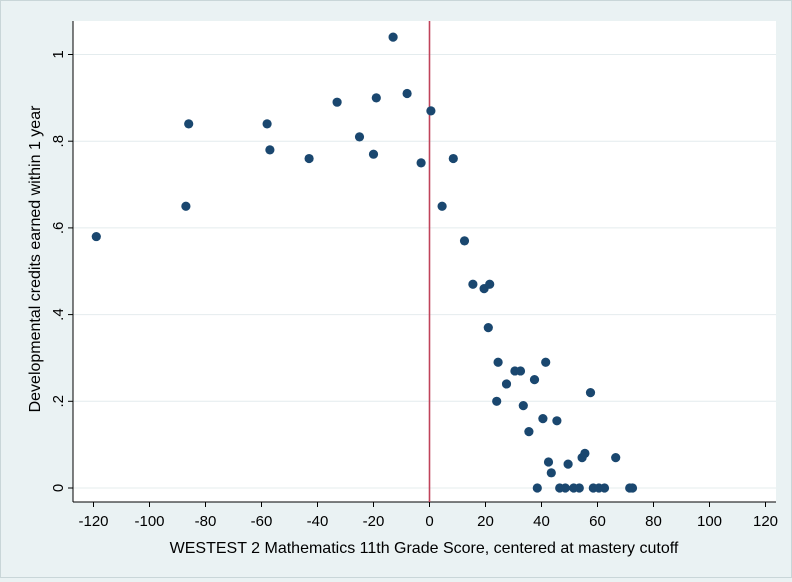  Describe the element at coordinates (709, 521) in the screenshot. I see `x-tick-label: 100` at that location.